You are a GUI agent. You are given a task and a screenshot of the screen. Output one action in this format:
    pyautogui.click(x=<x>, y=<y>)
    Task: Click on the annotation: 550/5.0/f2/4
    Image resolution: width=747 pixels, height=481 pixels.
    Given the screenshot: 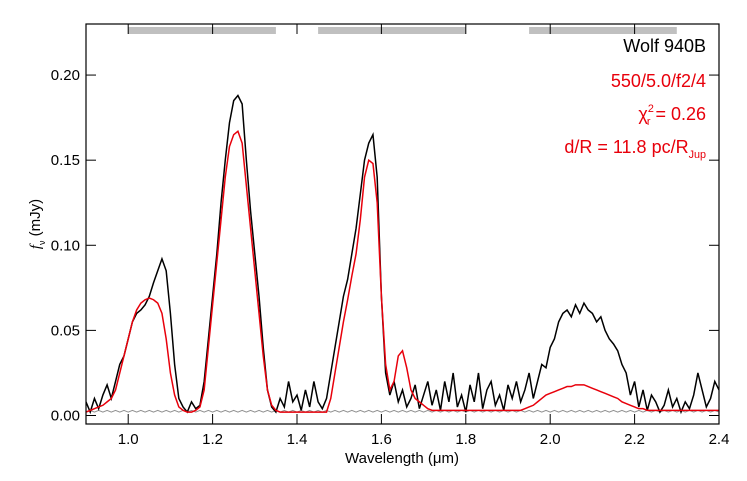 What is the action you would take?
    pyautogui.click(x=658, y=81)
    